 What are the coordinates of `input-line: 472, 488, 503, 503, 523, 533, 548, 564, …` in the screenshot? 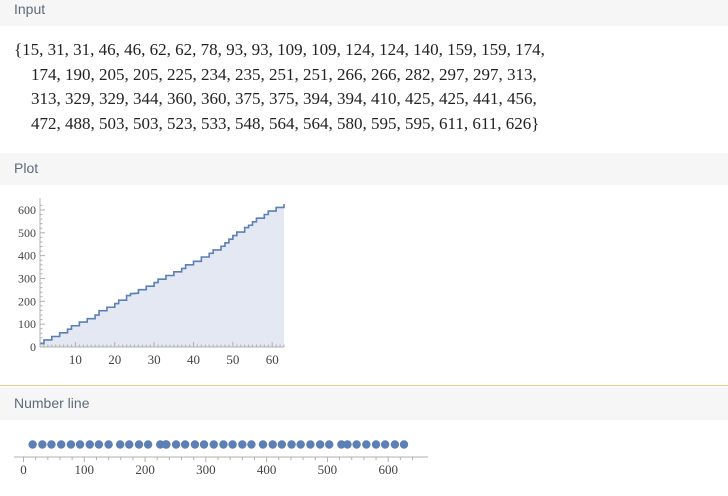 It's located at (285, 123).